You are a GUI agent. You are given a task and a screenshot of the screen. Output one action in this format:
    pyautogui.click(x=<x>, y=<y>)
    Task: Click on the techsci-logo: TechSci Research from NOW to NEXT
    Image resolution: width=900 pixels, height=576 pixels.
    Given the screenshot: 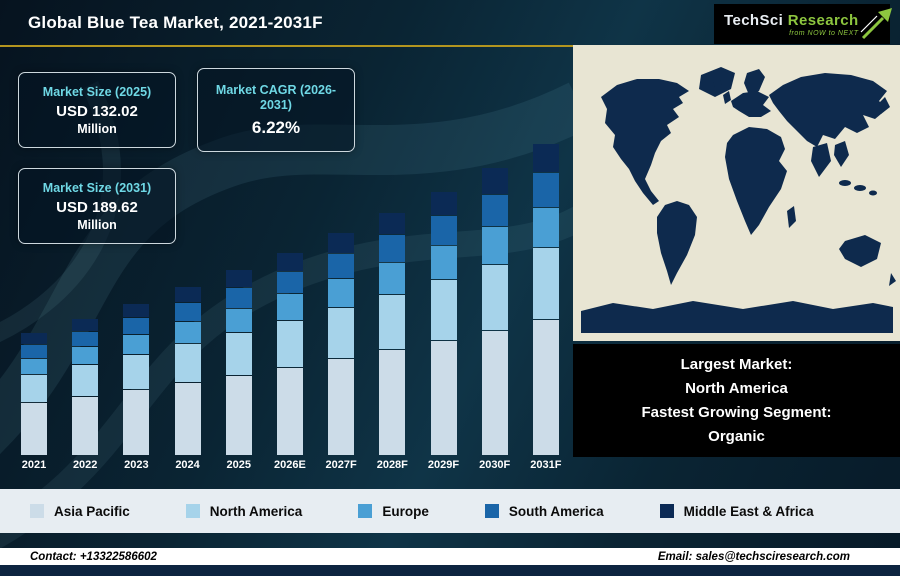 What is the action you would take?
    pyautogui.click(x=803, y=24)
    